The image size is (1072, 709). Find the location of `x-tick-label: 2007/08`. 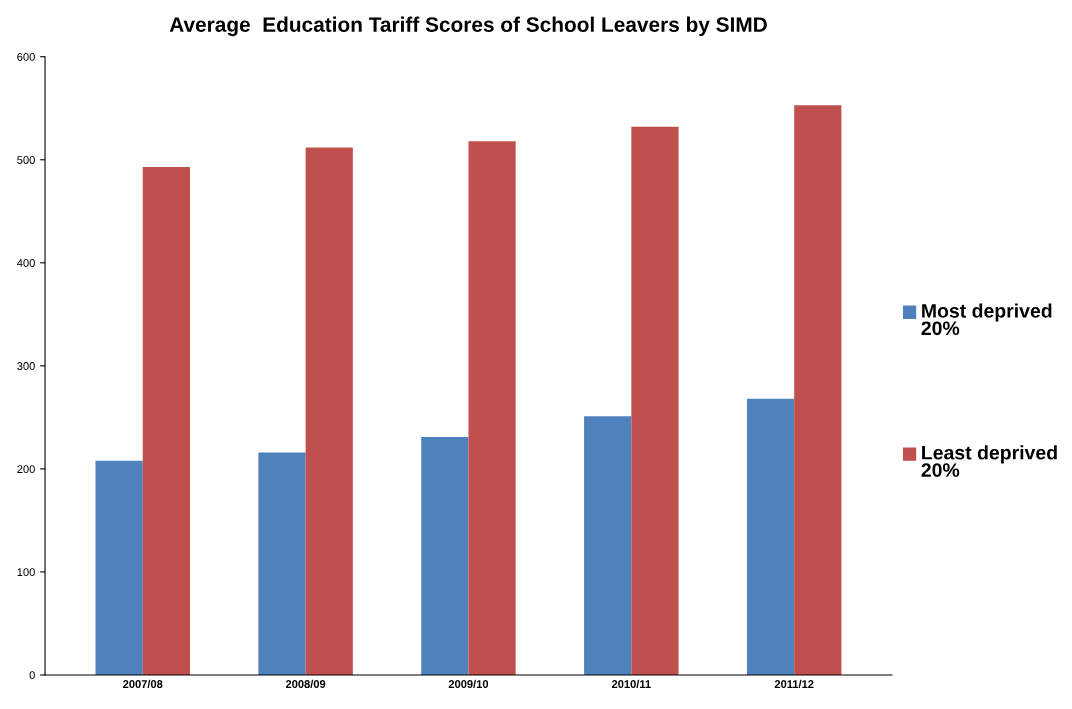

x-tick-label: 2007/08 is located at coordinates (143, 684).